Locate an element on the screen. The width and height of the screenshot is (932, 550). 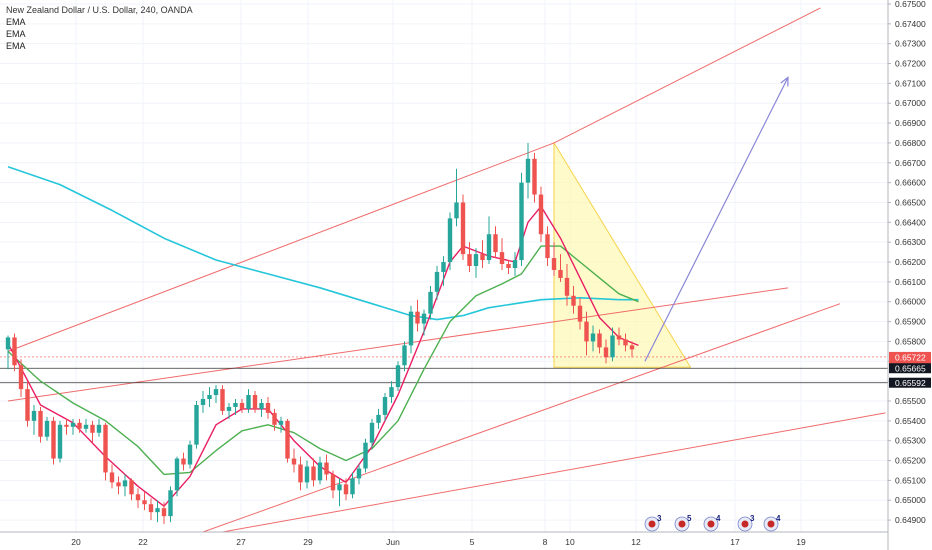
price-tick-label: 0.66200 is located at coordinates (910, 262).